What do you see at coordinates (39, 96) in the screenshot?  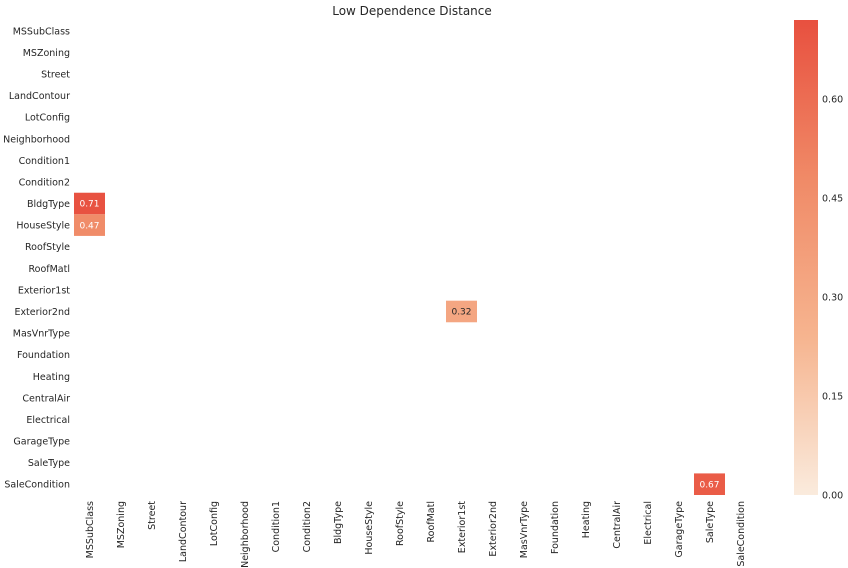 I see `row-label-landcontour: LandContour` at bounding box center [39, 96].